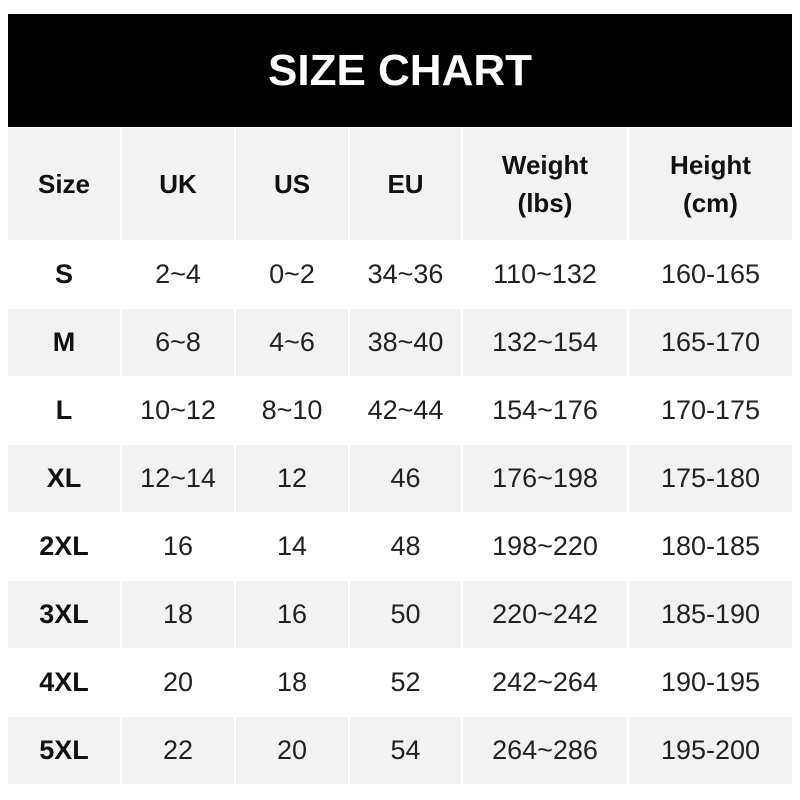 The width and height of the screenshot is (800, 800). Describe the element at coordinates (292, 410) in the screenshot. I see `table-cell: 8~10` at that location.